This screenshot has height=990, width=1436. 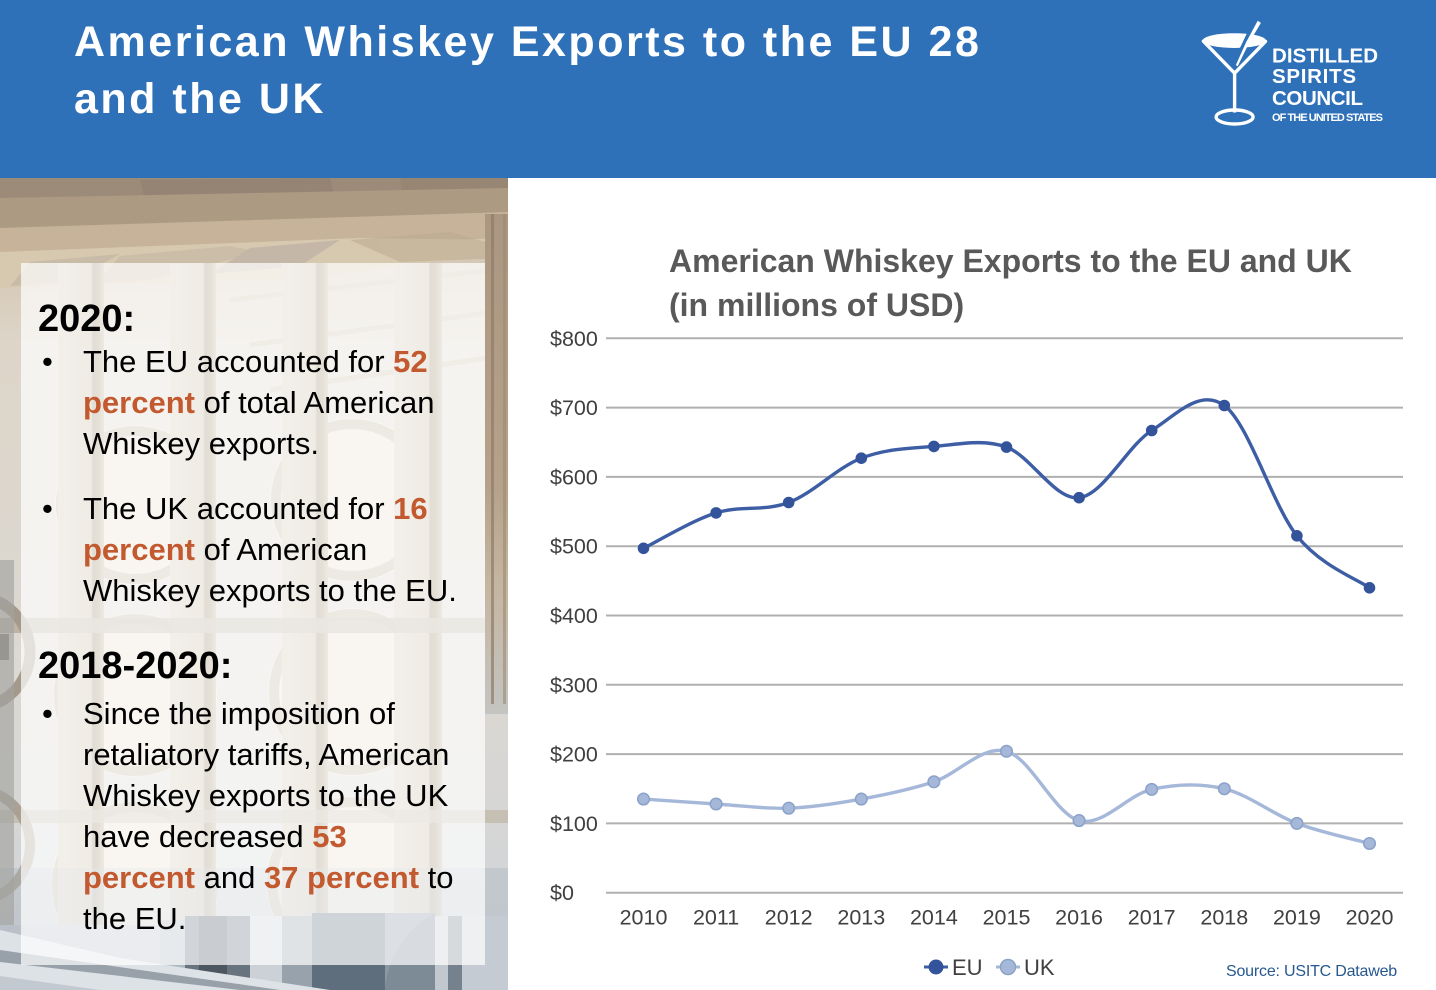 What do you see at coordinates (1327, 118) in the screenshot?
I see `svg-text: OF THE UNITED STATES` at bounding box center [1327, 118].